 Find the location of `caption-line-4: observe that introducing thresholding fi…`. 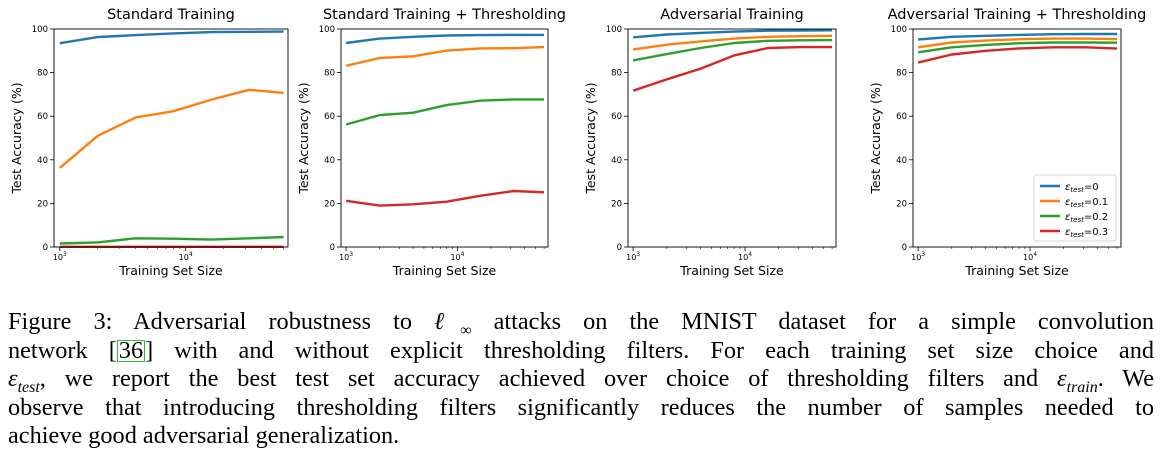

caption-line-4: observe that introducing thresholding fi… is located at coordinates (581, 407).